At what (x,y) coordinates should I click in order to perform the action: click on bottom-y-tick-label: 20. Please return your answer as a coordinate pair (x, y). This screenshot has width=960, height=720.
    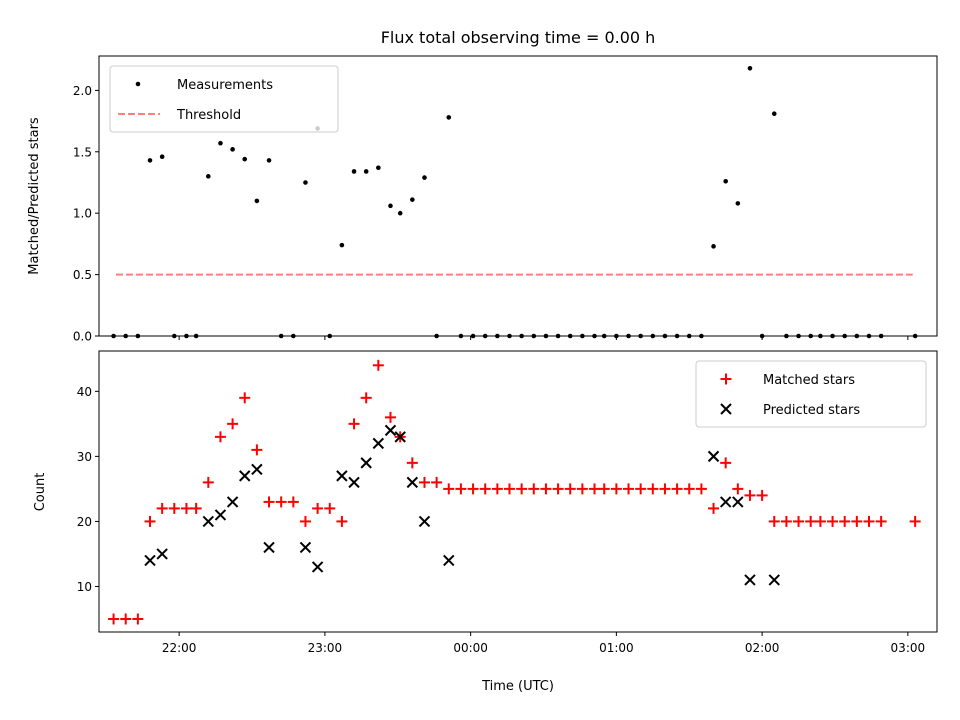
    Looking at the image, I should click on (84, 522).